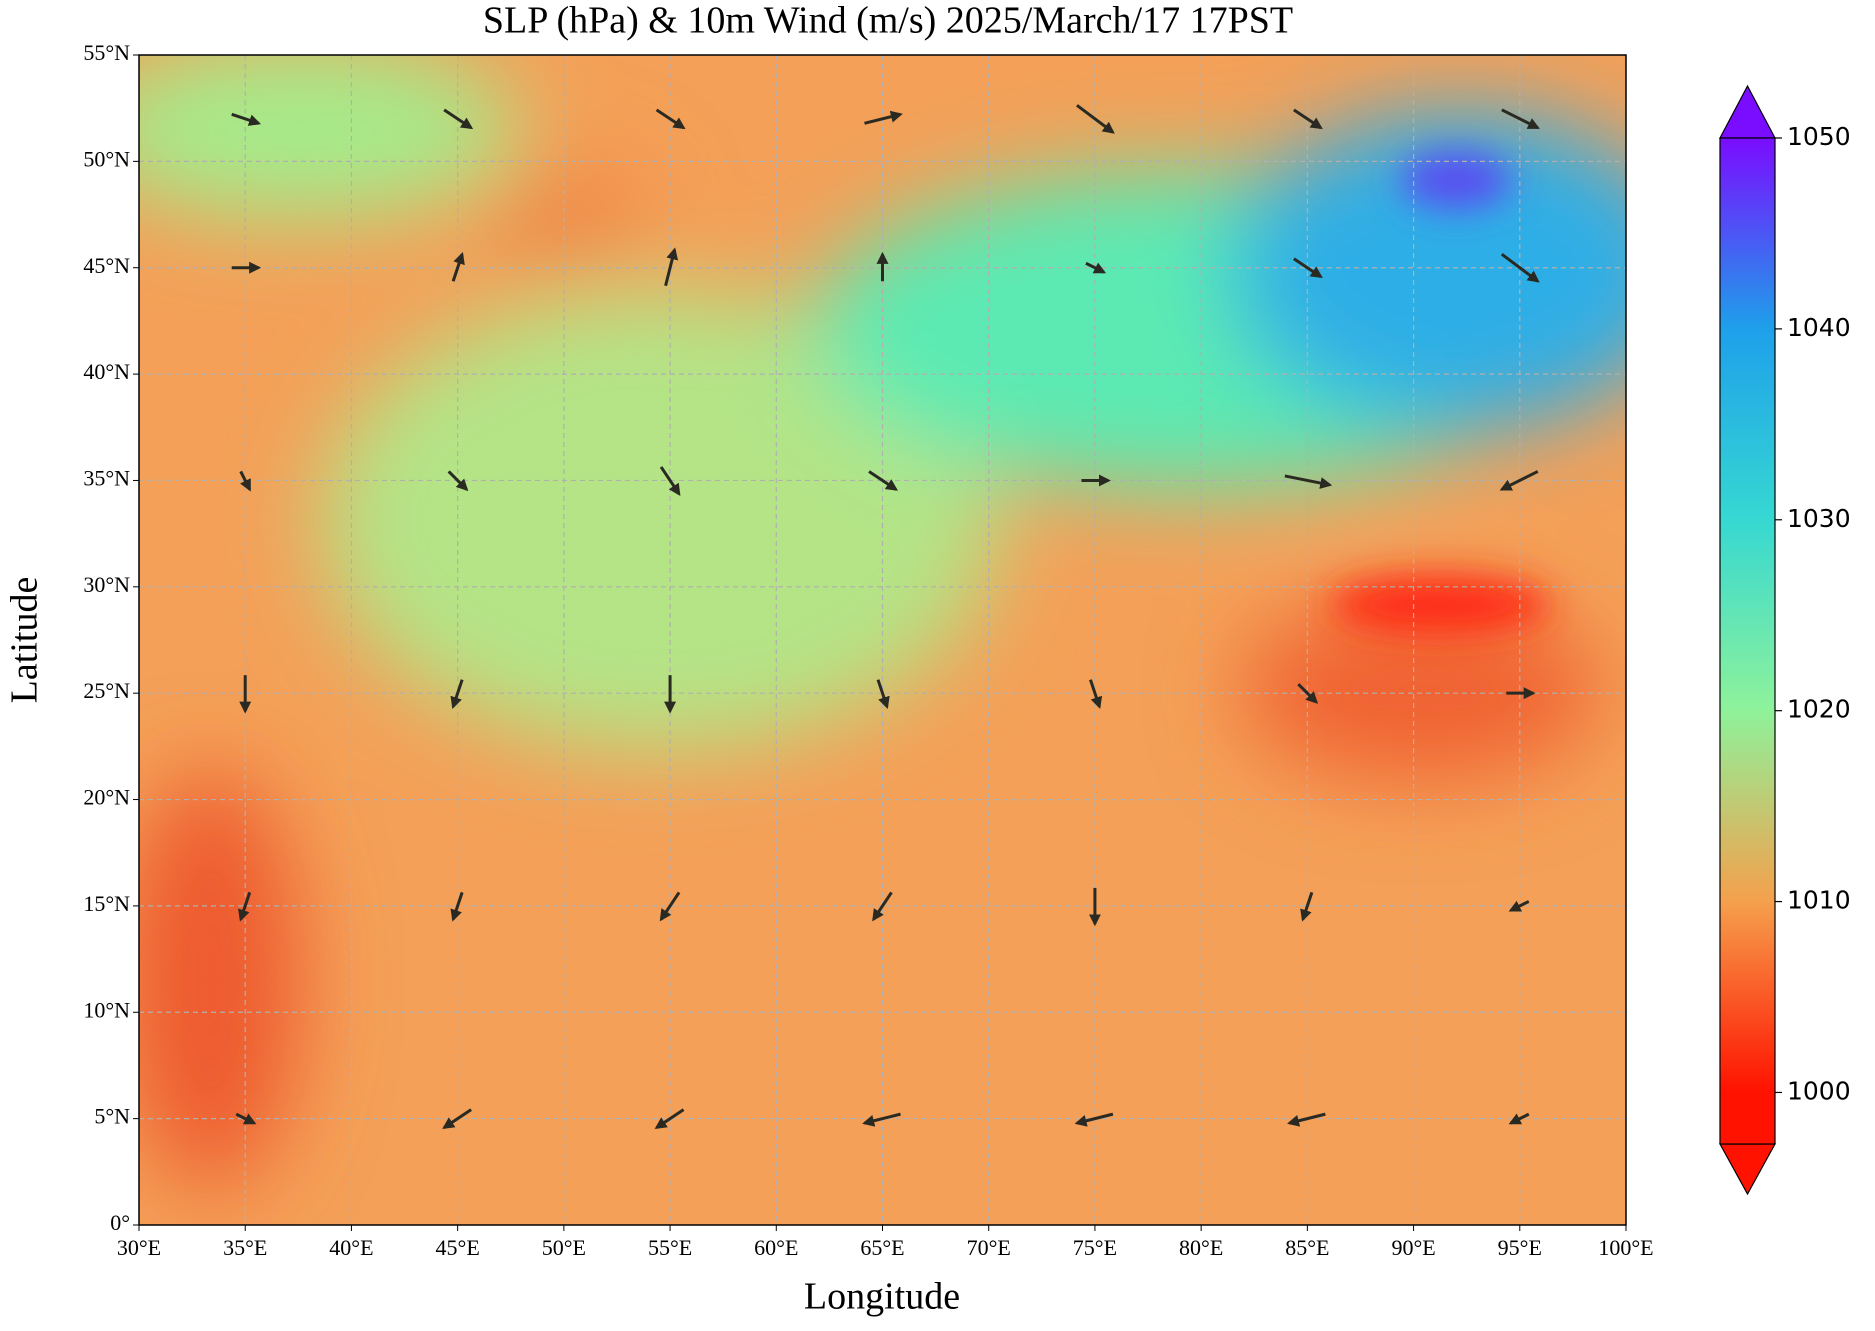 The width and height of the screenshot is (1875, 1331). What do you see at coordinates (106, 371) in the screenshot?
I see `y-tick-label: 40°N` at bounding box center [106, 371].